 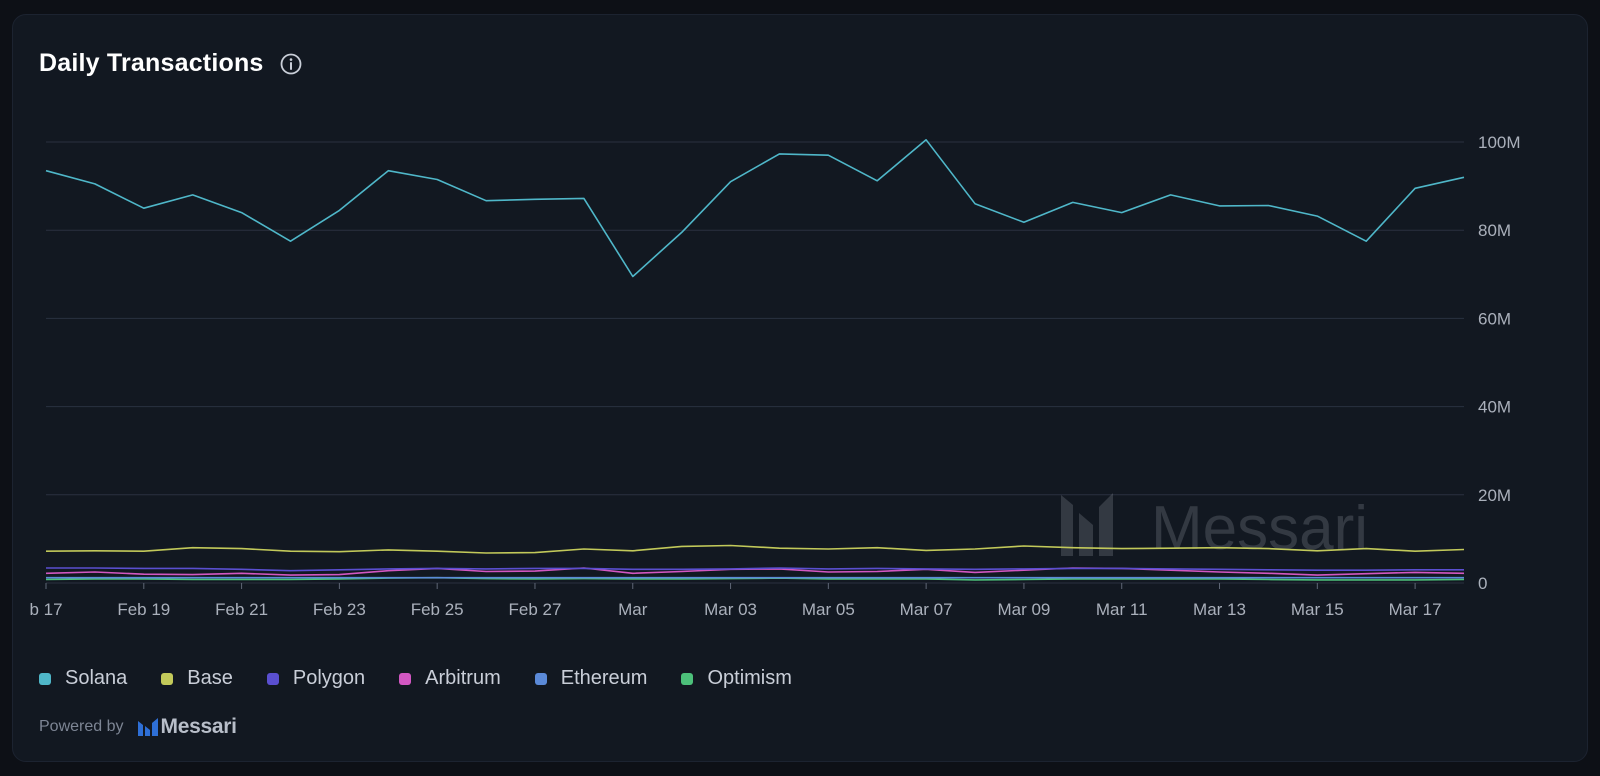 I want to click on chart-header: Daily Transactions, so click(x=170, y=63).